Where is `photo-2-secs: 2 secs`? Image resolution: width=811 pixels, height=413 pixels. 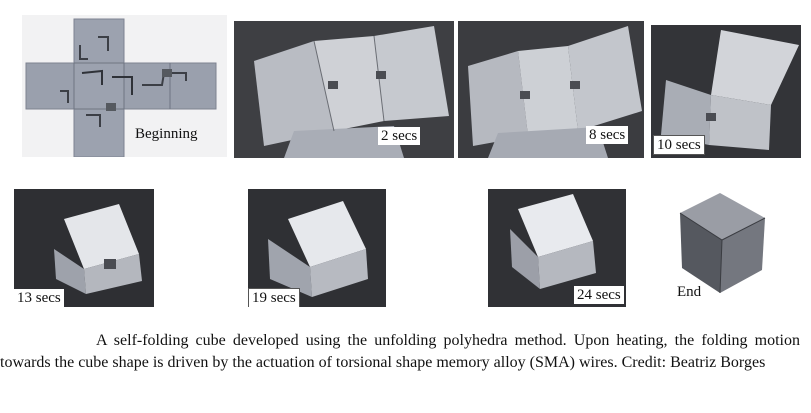
photo-2-secs: 2 secs is located at coordinates (344, 89).